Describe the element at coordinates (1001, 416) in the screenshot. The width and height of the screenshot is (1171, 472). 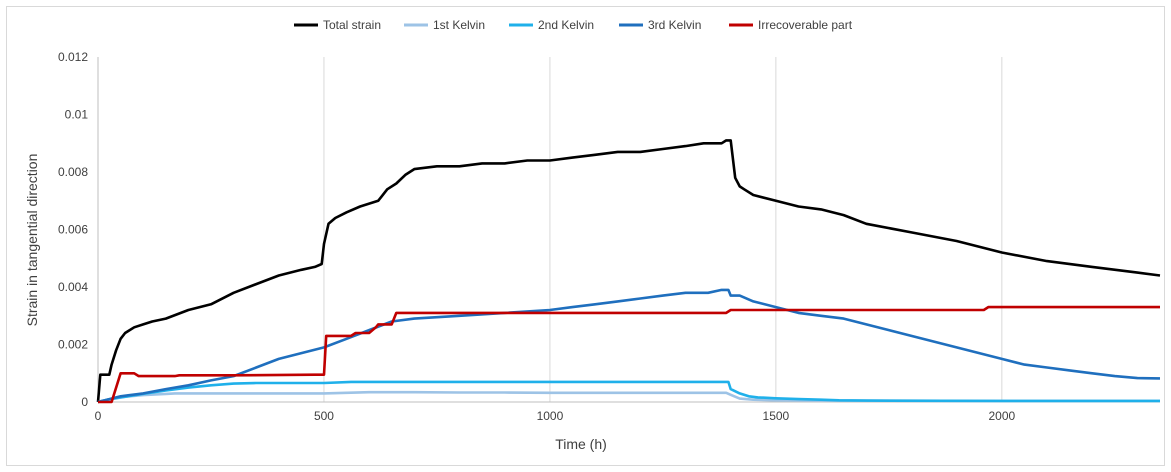
I see `x-tick-label: 2000` at that location.